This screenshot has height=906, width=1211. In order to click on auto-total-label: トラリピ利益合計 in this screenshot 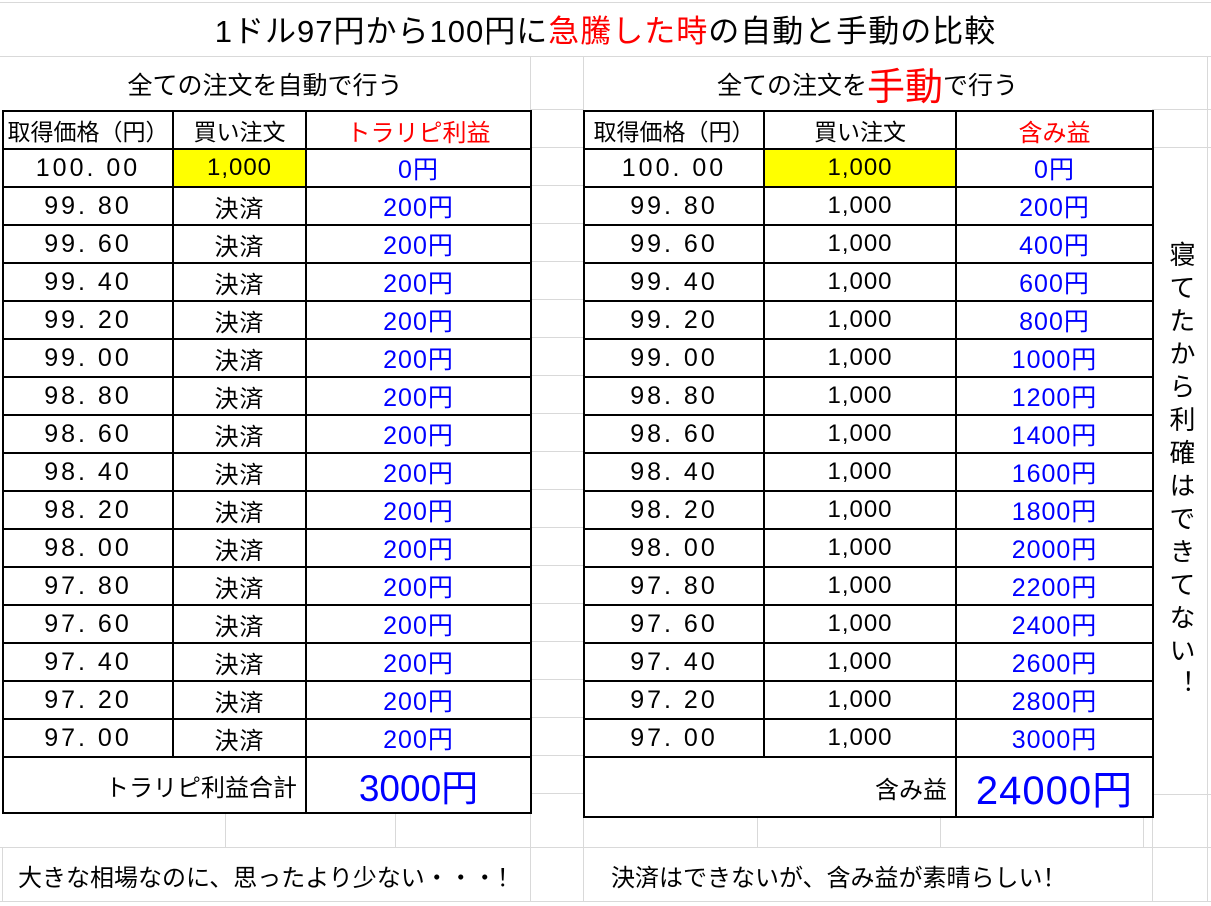, I will do `click(154, 785)`.